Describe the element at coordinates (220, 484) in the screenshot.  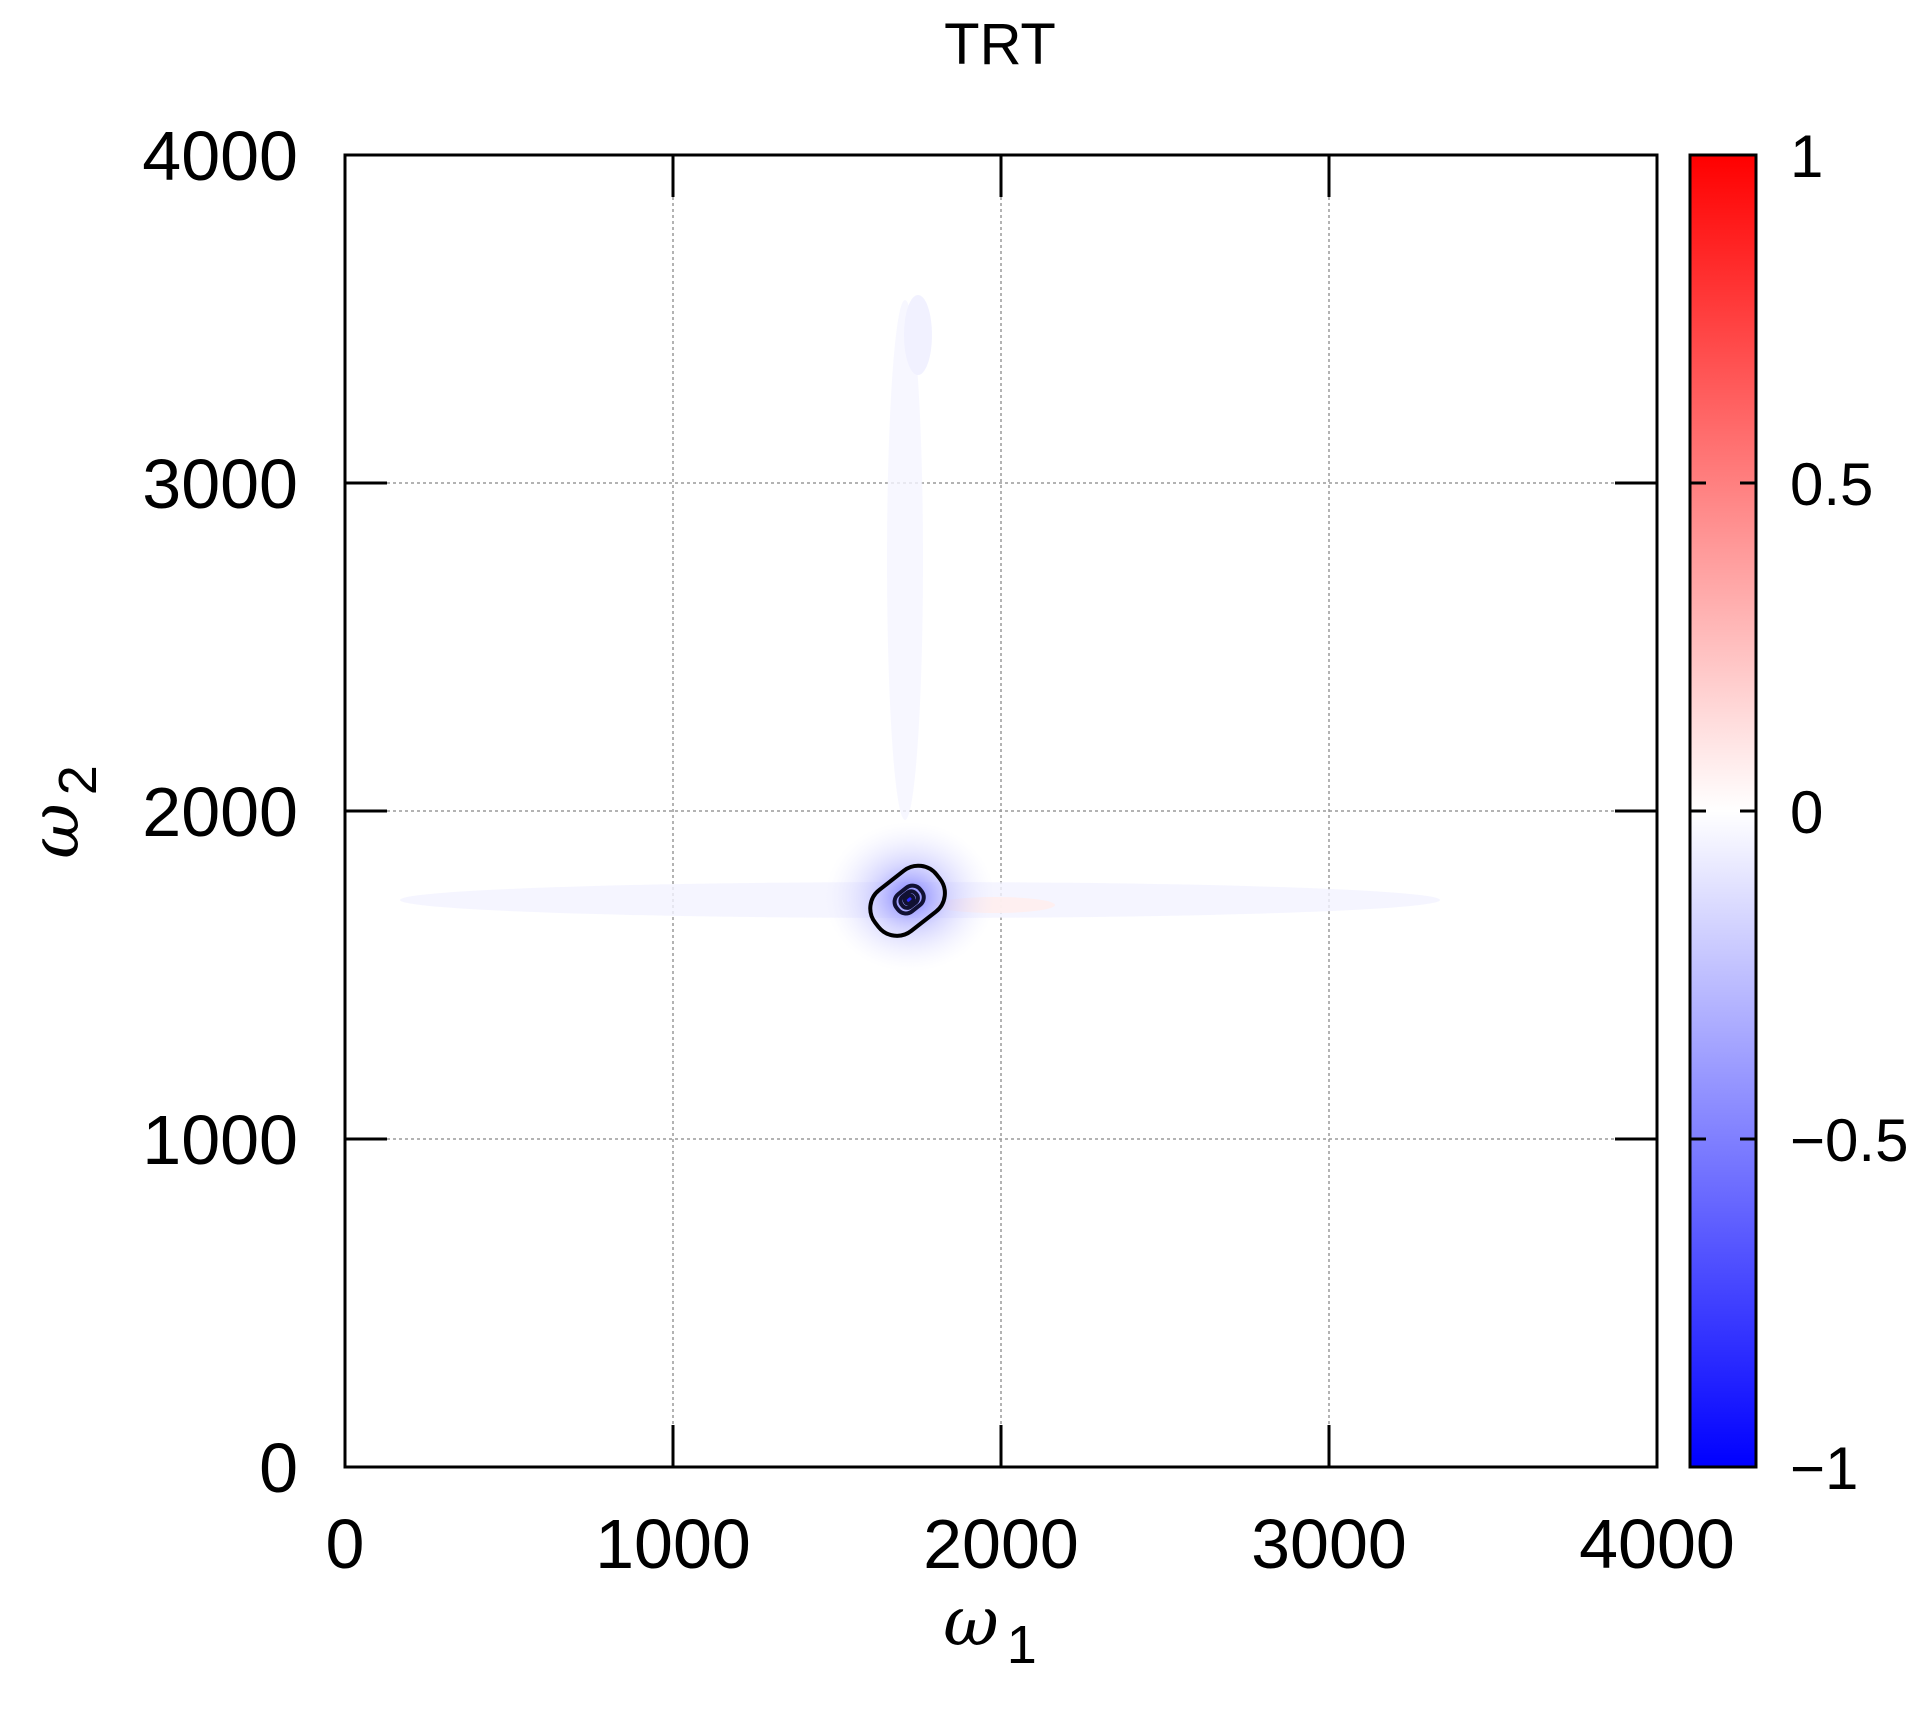
I see `y-tick-label: 3000` at that location.